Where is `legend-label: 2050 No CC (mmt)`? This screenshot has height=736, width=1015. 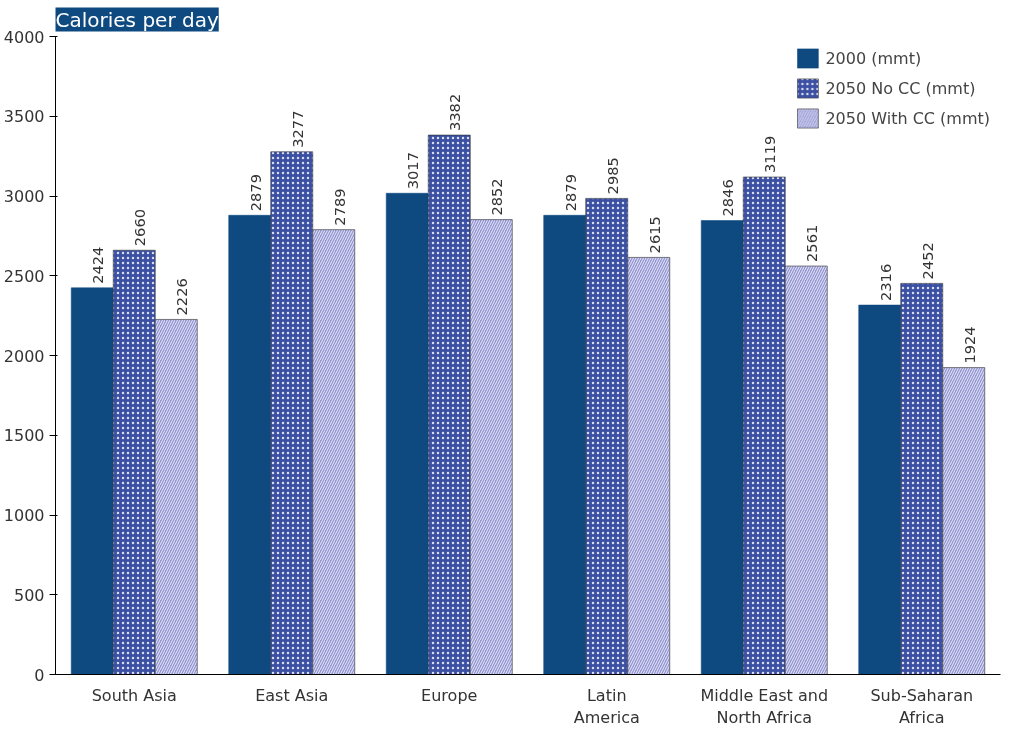 legend-label: 2050 No CC (mmt) is located at coordinates (900, 88).